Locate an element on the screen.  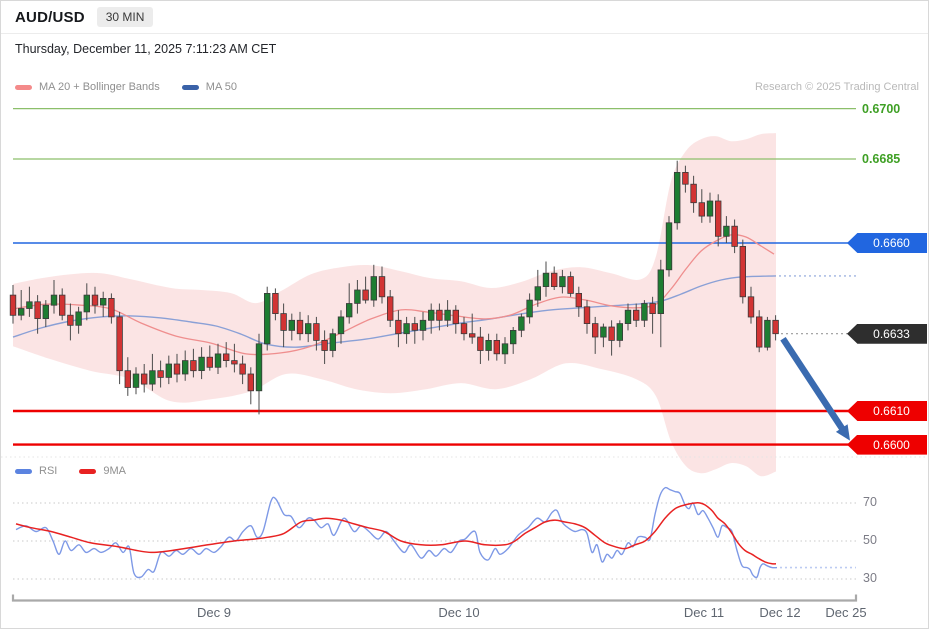
legend-item-bollinger: MA 20 + Bollinger Bands is located at coordinates (87, 87).